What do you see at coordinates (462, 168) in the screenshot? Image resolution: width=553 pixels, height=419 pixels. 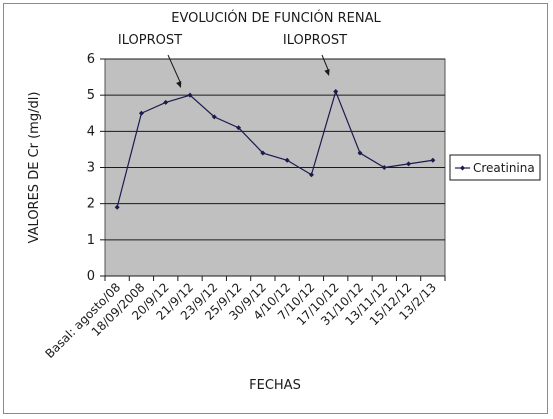 I see `legend-marker` at bounding box center [462, 168].